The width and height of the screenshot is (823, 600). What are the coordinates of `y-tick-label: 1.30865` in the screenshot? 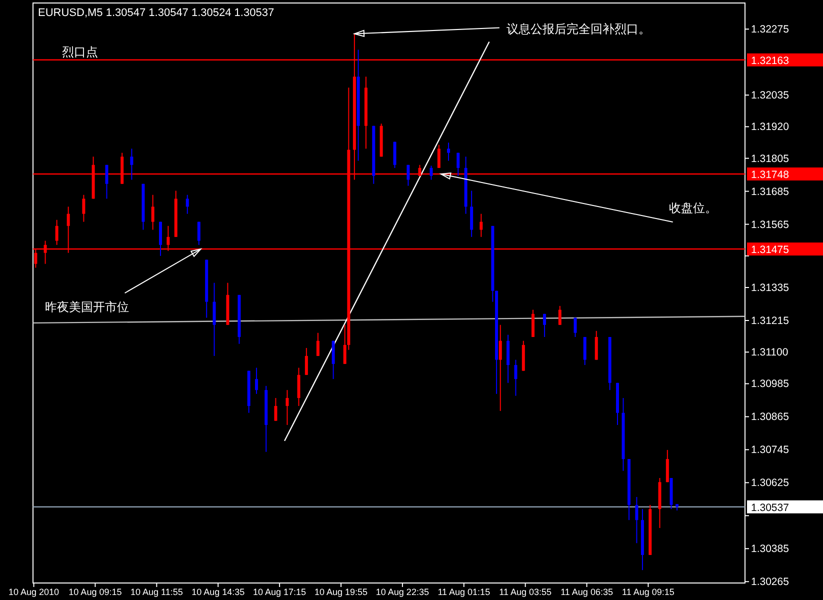 It's located at (770, 417).